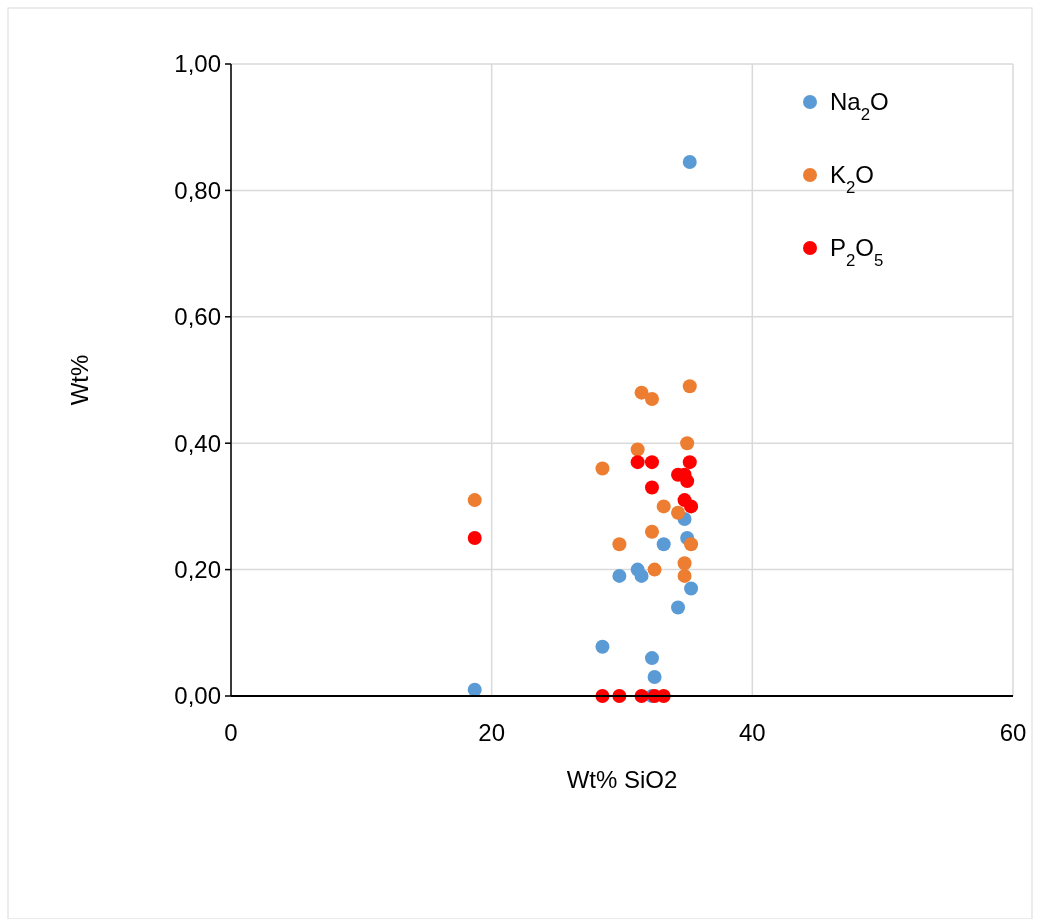 The height and width of the screenshot is (919, 1040). I want to click on x-tick-label: 60, so click(1013, 732).